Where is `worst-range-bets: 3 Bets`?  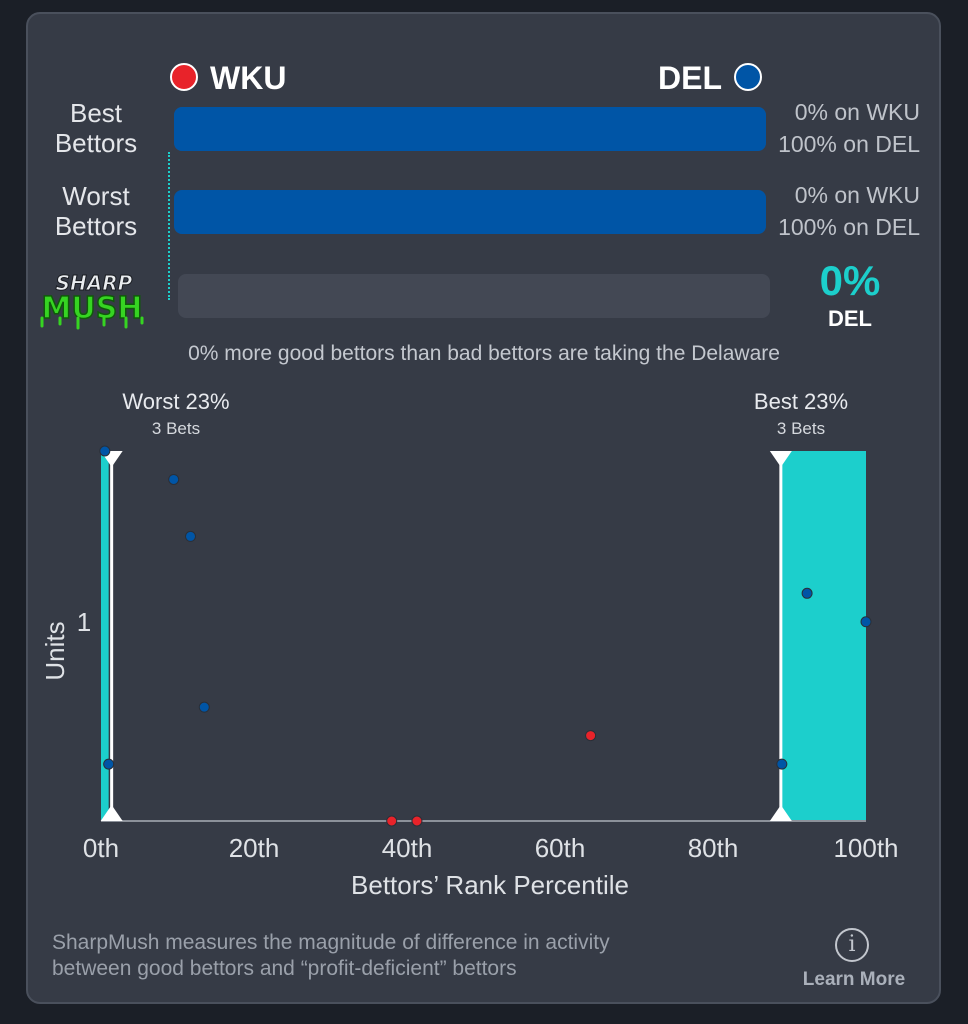 worst-range-bets: 3 Bets is located at coordinates (176, 428).